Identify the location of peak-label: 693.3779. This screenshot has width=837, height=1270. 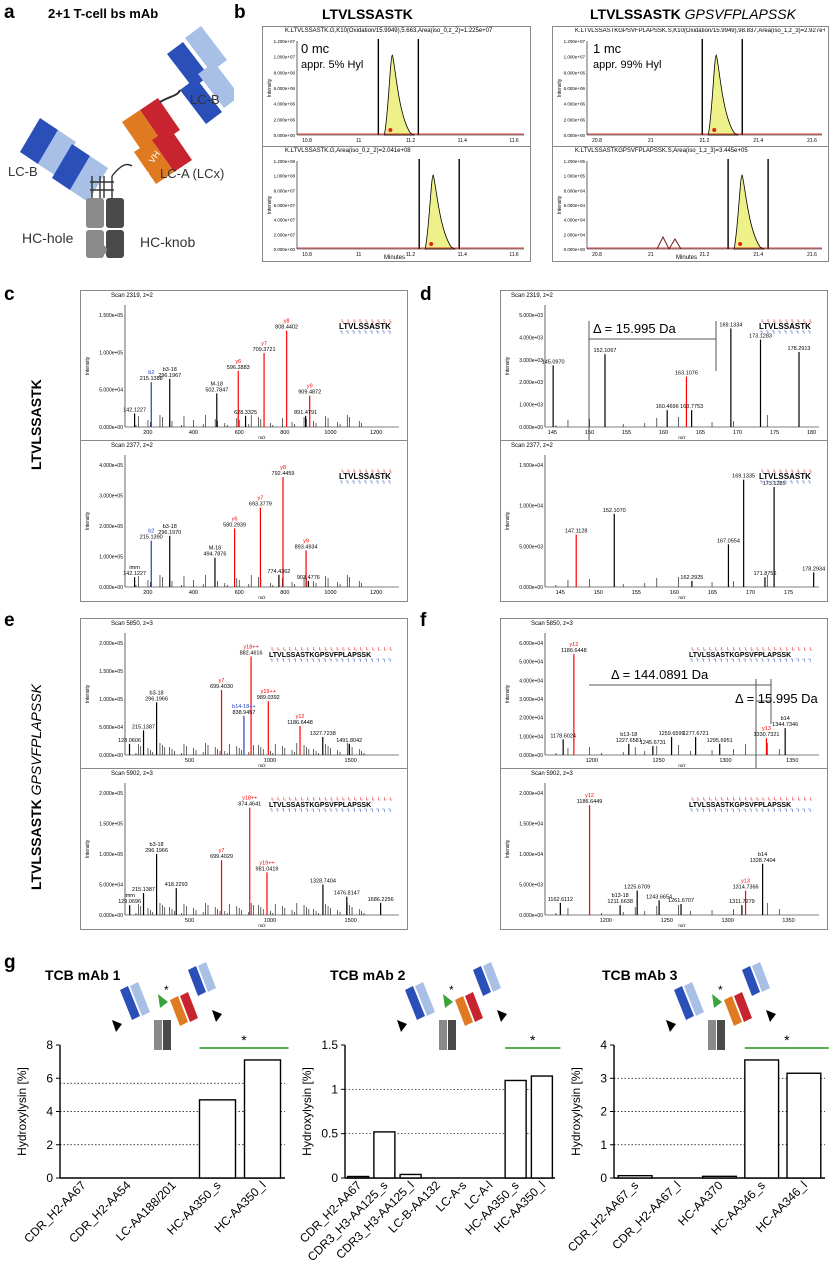
(260, 505).